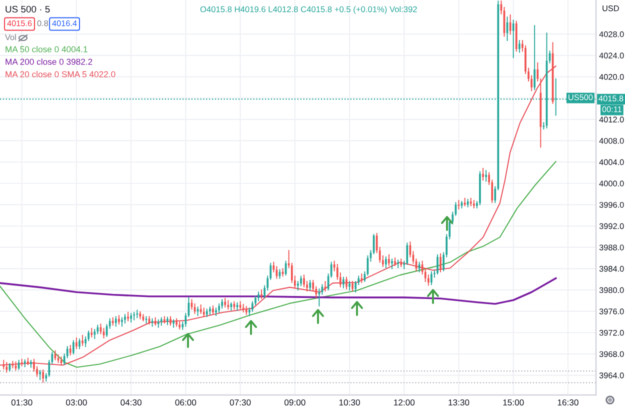 Image resolution: width=625 pixels, height=408 pixels. What do you see at coordinates (513, 402) in the screenshot?
I see `x-tick-label: 15:00` at bounding box center [513, 402].